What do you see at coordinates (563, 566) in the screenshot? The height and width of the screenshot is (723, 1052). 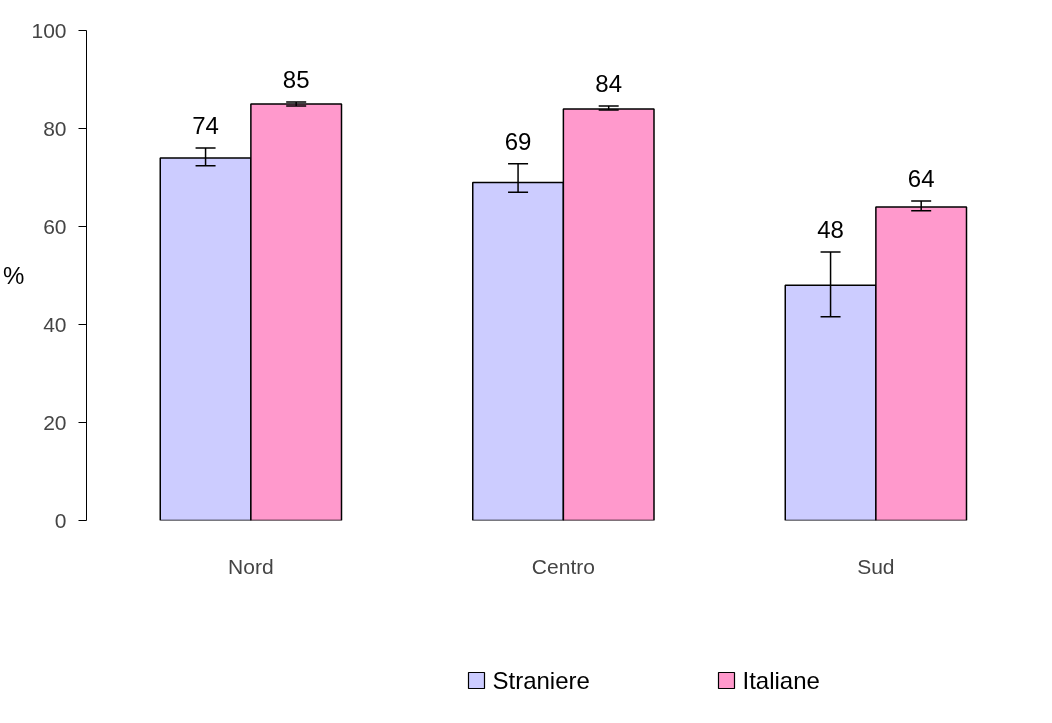 I see `x-tick-label: Centro` at bounding box center [563, 566].